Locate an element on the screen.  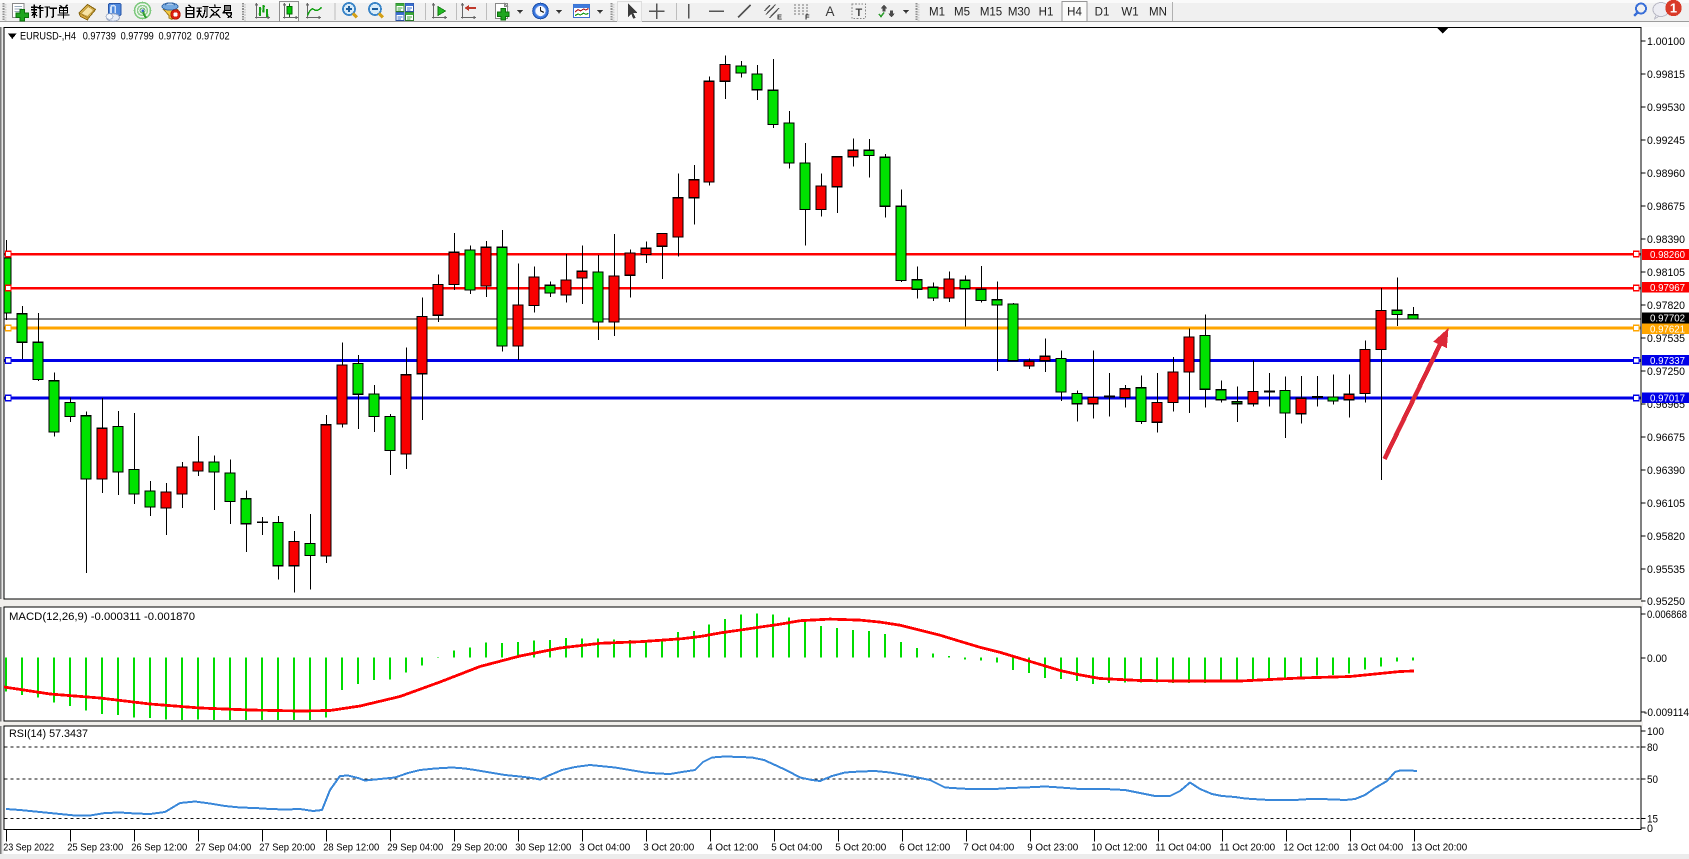
svg-text: 0.98960 is located at coordinates (1666, 174).